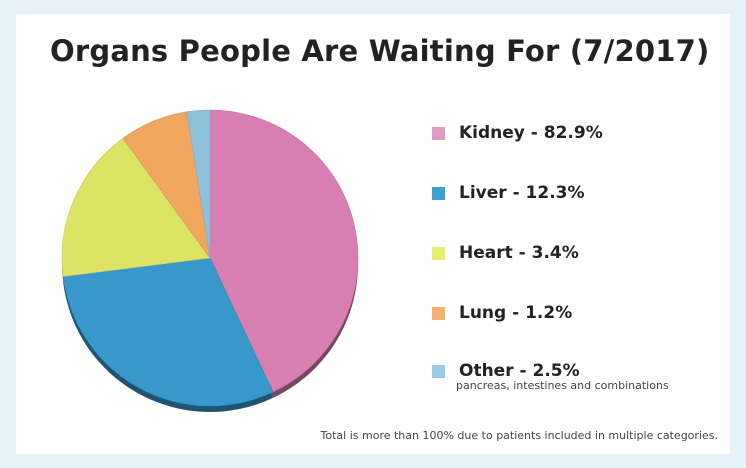 The height and width of the screenshot is (468, 746). What do you see at coordinates (519, 253) in the screenshot?
I see `legend-label-heart: Heart - 3.4%` at bounding box center [519, 253].